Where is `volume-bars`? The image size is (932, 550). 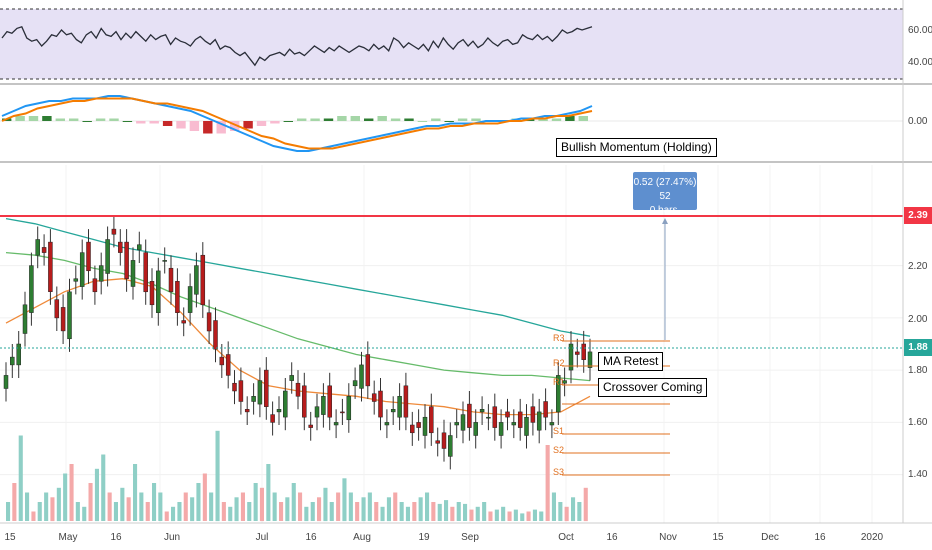 volume-bars is located at coordinates (297, 476).